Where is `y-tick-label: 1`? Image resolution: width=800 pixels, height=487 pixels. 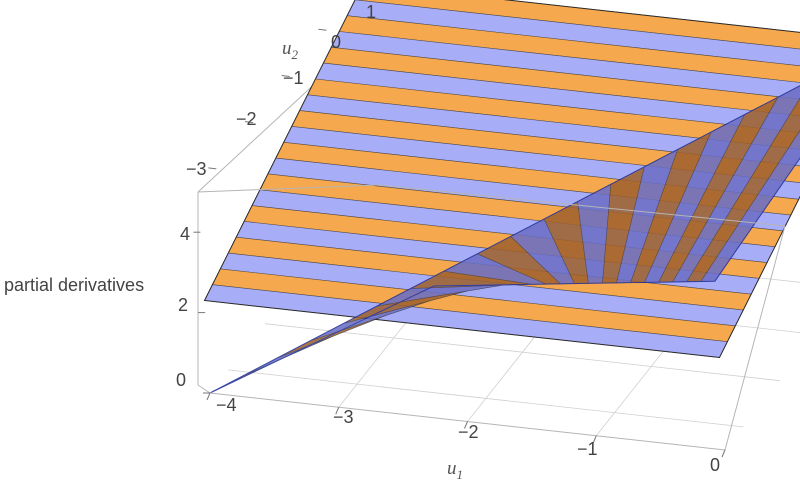
y-tick-label: 1 is located at coordinates (371, 12).